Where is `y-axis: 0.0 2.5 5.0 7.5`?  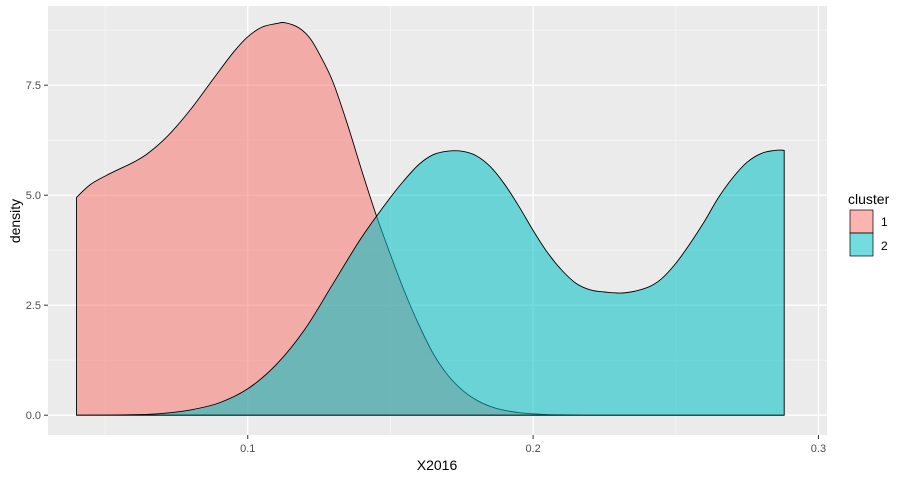 y-axis: 0.0 2.5 5.0 7.5 is located at coordinates (37, 251).